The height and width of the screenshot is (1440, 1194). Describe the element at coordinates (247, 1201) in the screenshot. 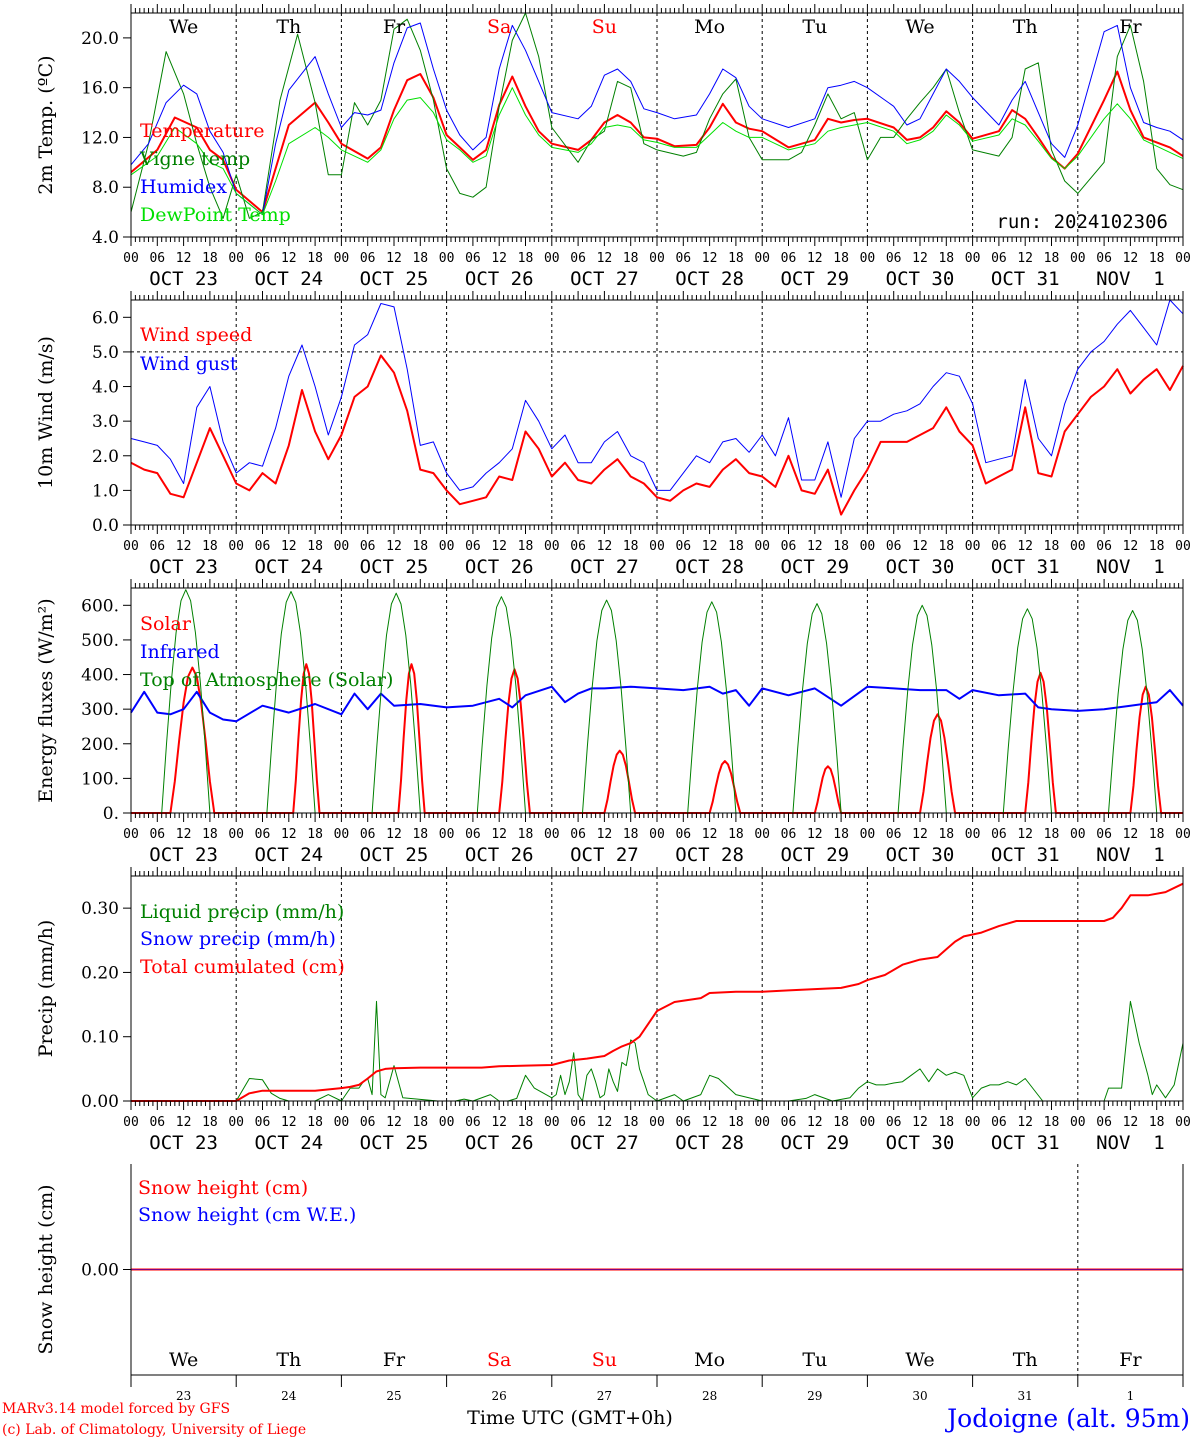

I see `snow-legend: Snow height (cm) Snow height (cm W.E.)` at that location.